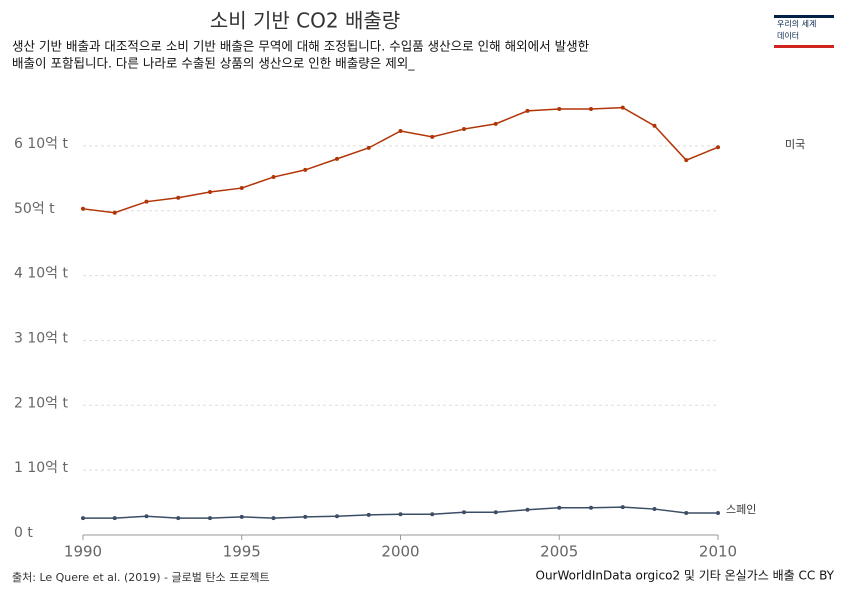 This screenshot has width=850, height=600. Describe the element at coordinates (400, 552) in the screenshot. I see `x-tick-label: 2000` at that location.